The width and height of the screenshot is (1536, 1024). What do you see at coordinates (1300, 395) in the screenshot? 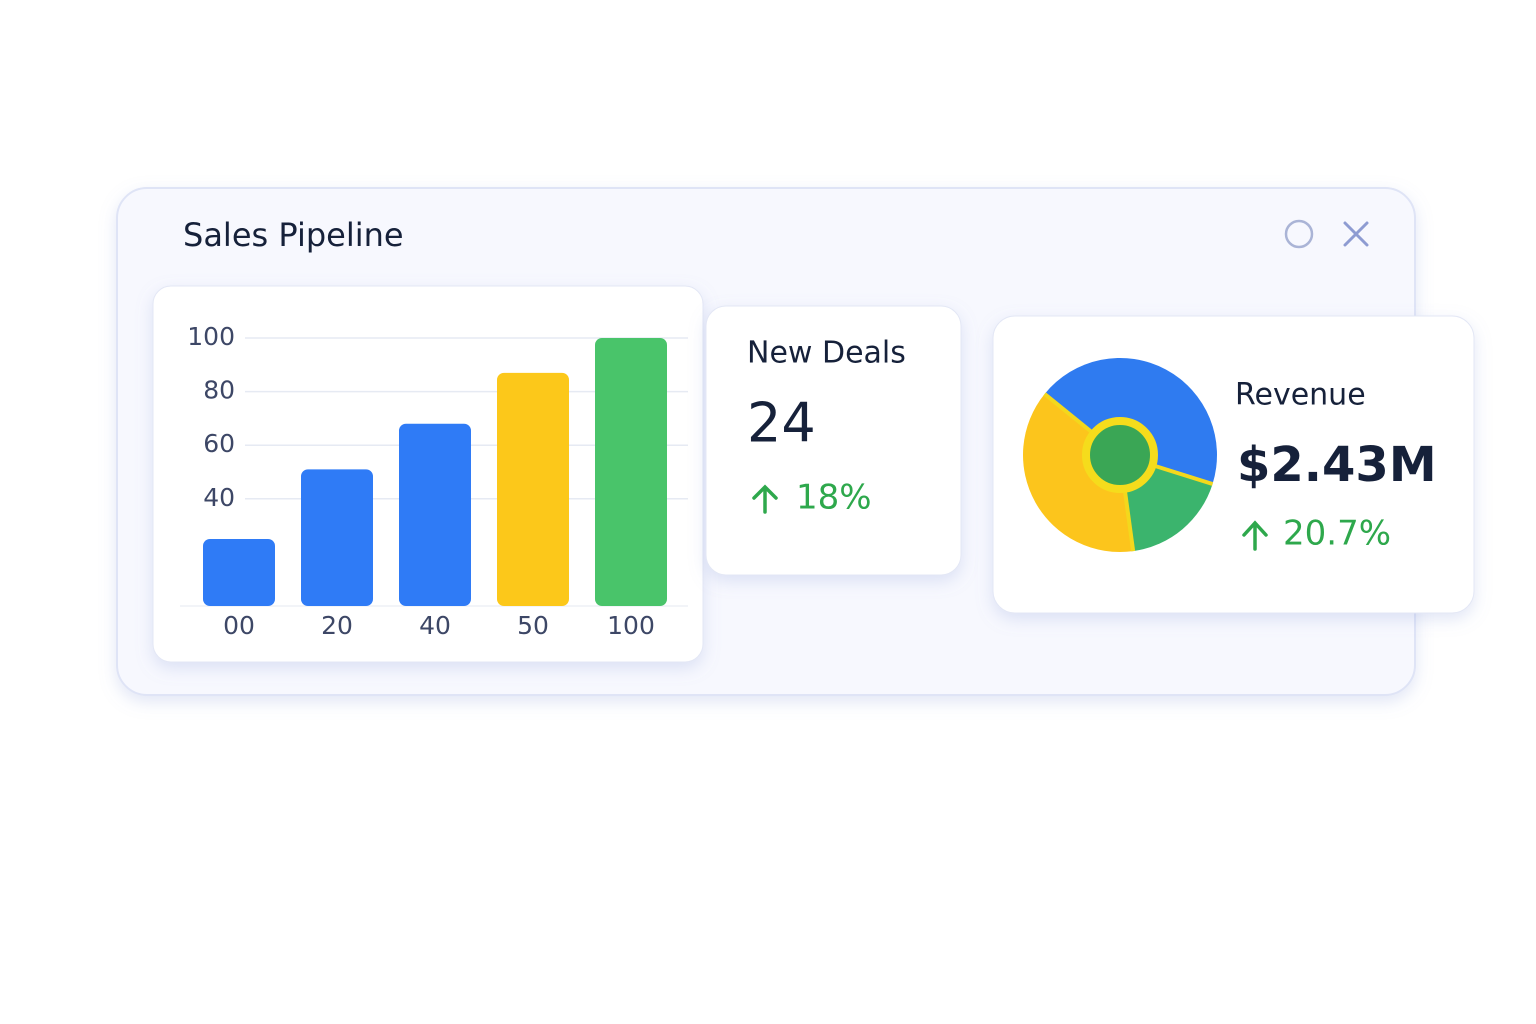
I see `card-label: Revenue` at bounding box center [1300, 395].